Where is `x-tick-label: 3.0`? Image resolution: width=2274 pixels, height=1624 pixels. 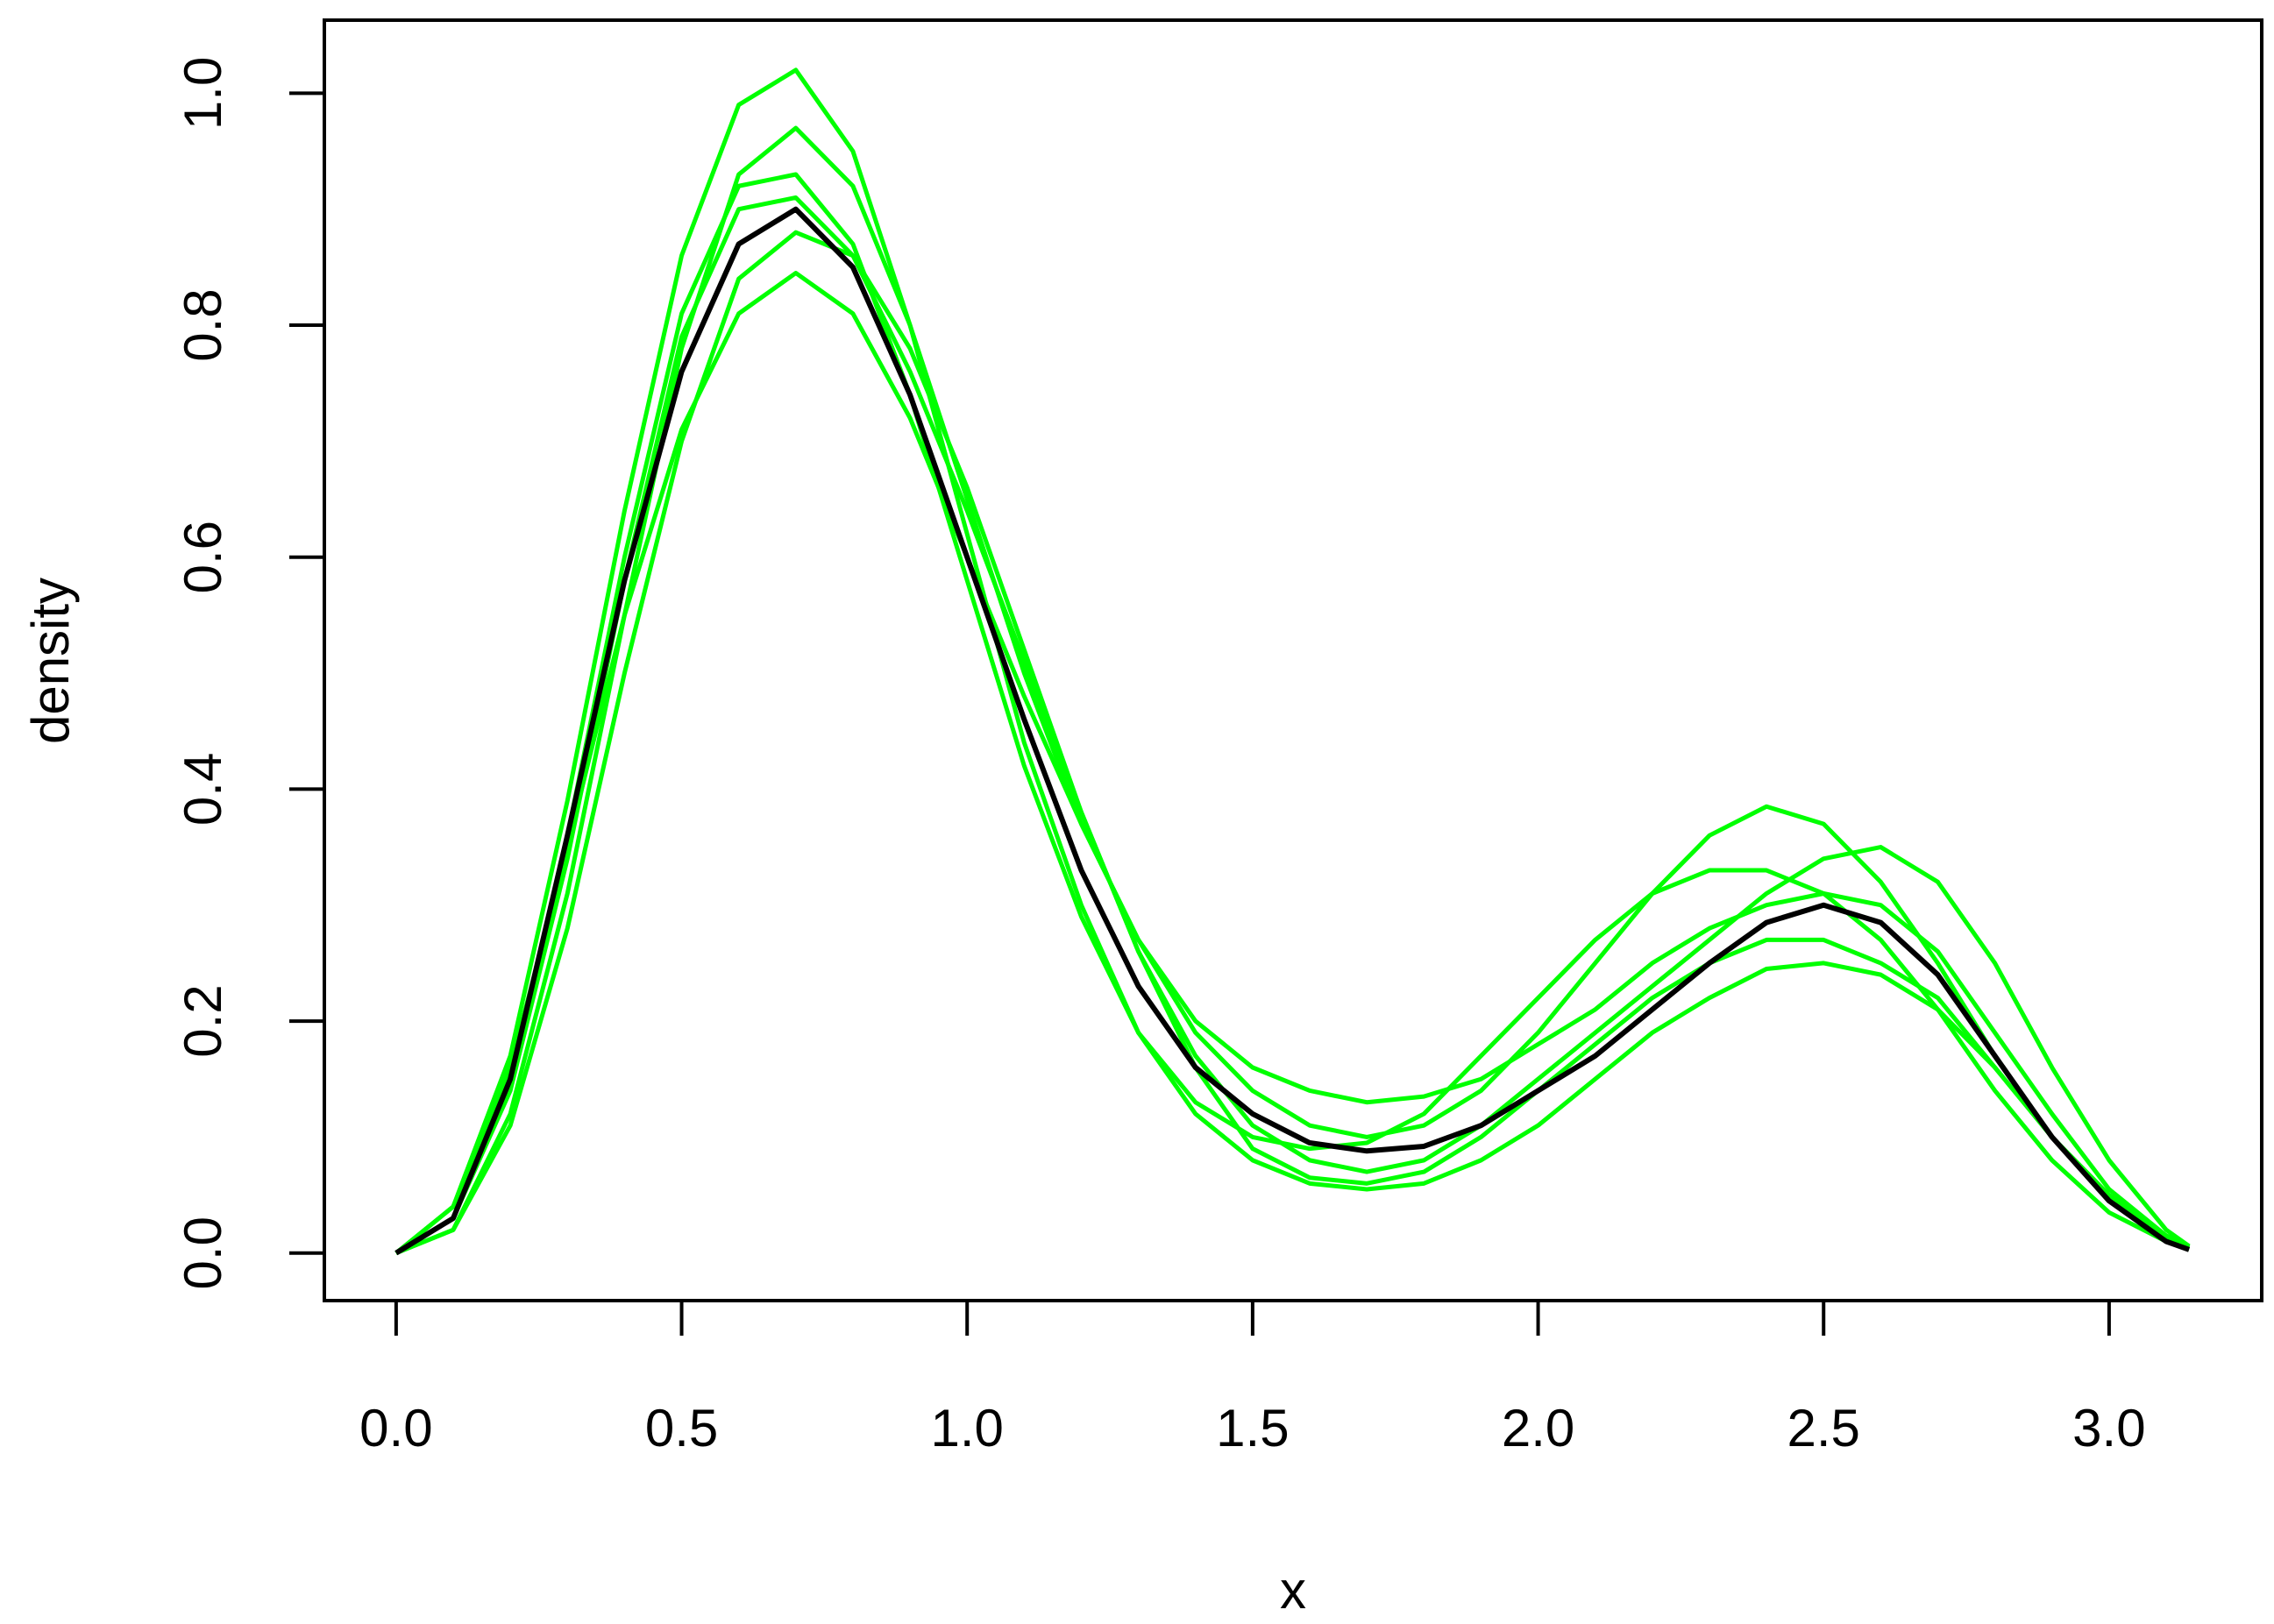
x-tick-label: 3.0 is located at coordinates (2108, 1428).